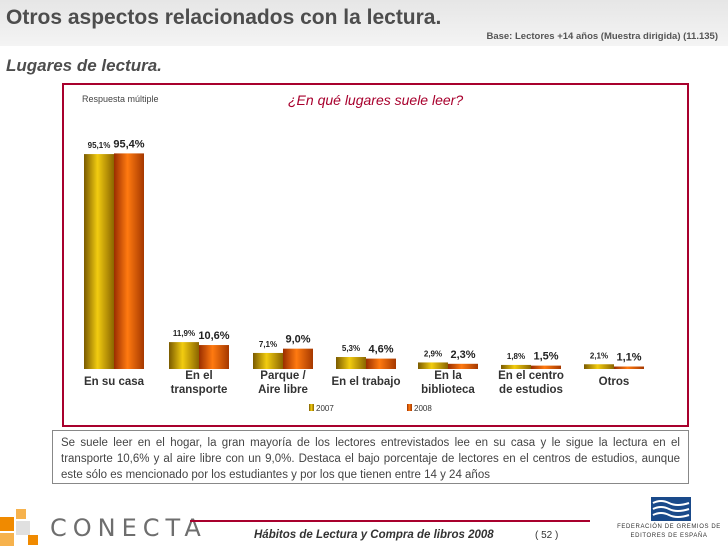 The height and width of the screenshot is (546, 728). Describe the element at coordinates (516, 356) in the screenshot. I see `data-label-2007-5: 1,8%` at that location.